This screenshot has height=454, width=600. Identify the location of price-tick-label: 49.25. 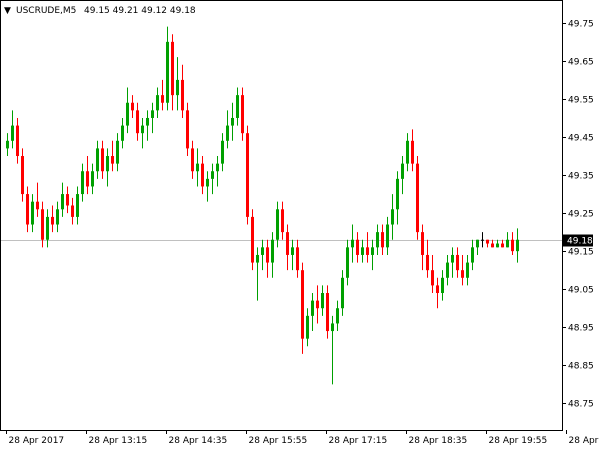
(581, 215).